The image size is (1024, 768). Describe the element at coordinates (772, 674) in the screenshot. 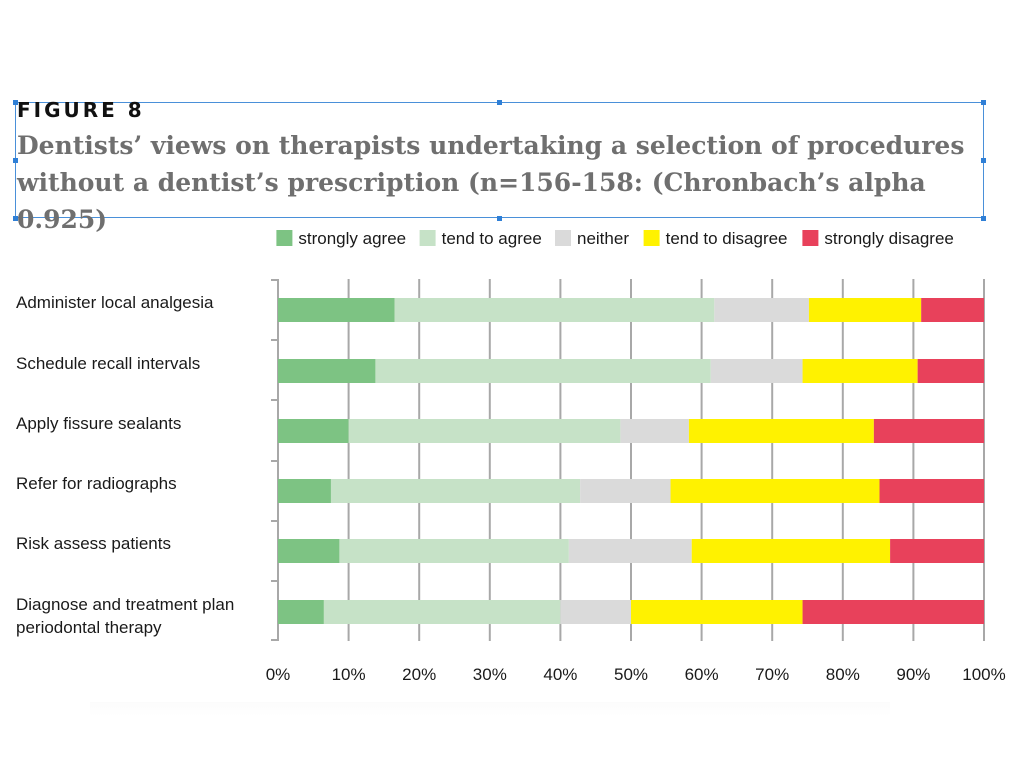

I see `x-tick-label: 70%` at that location.